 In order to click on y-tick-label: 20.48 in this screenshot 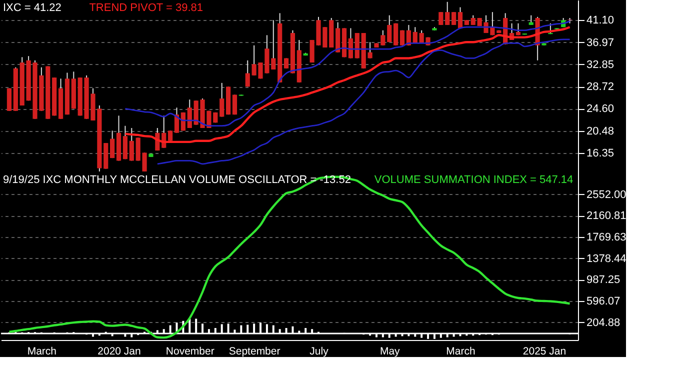, I will do `click(600, 131)`.